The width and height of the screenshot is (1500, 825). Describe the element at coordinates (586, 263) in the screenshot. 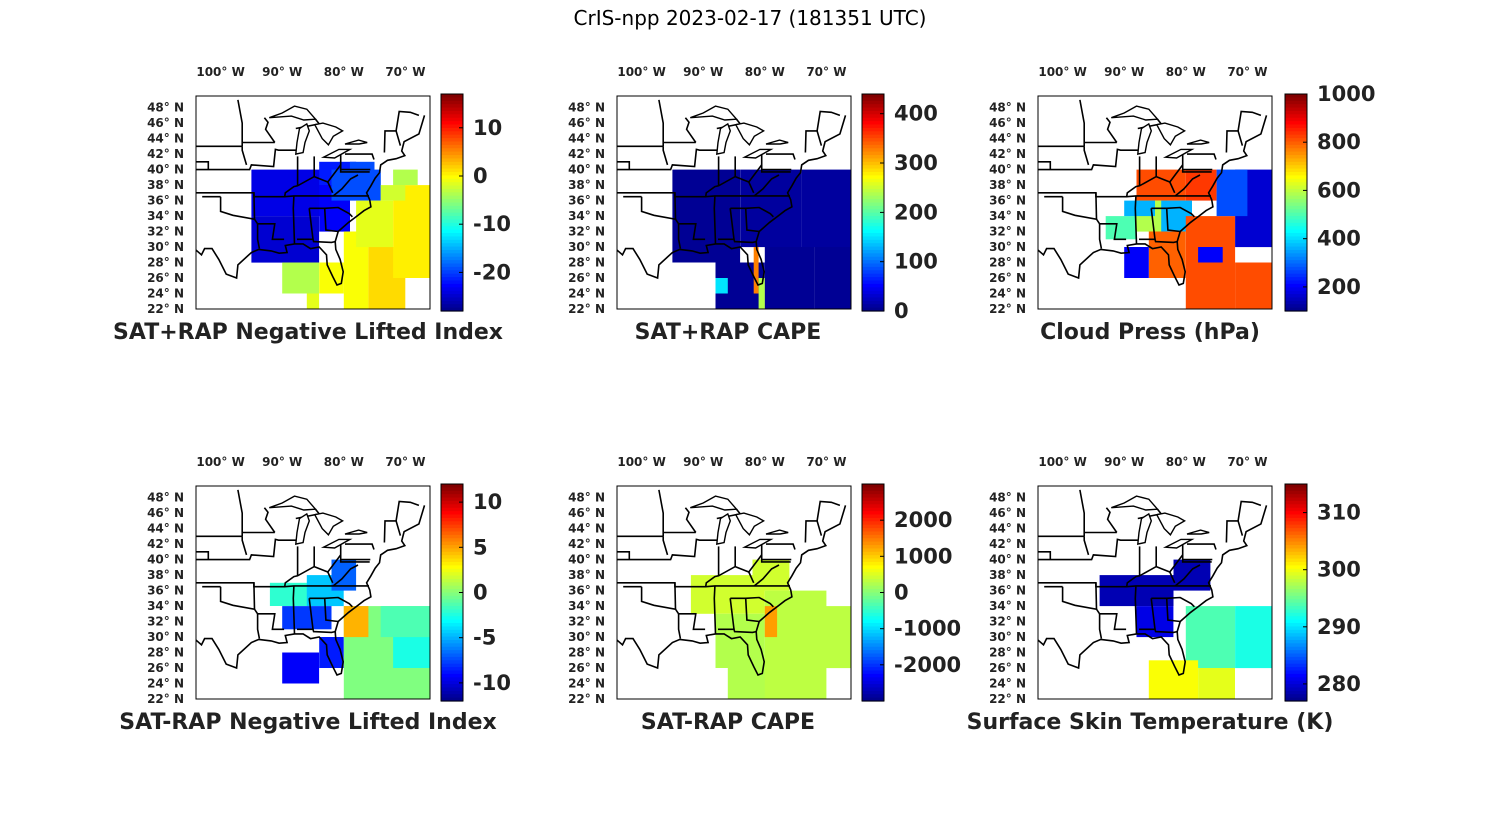

I see `lat-tick-label: 28° N` at that location.